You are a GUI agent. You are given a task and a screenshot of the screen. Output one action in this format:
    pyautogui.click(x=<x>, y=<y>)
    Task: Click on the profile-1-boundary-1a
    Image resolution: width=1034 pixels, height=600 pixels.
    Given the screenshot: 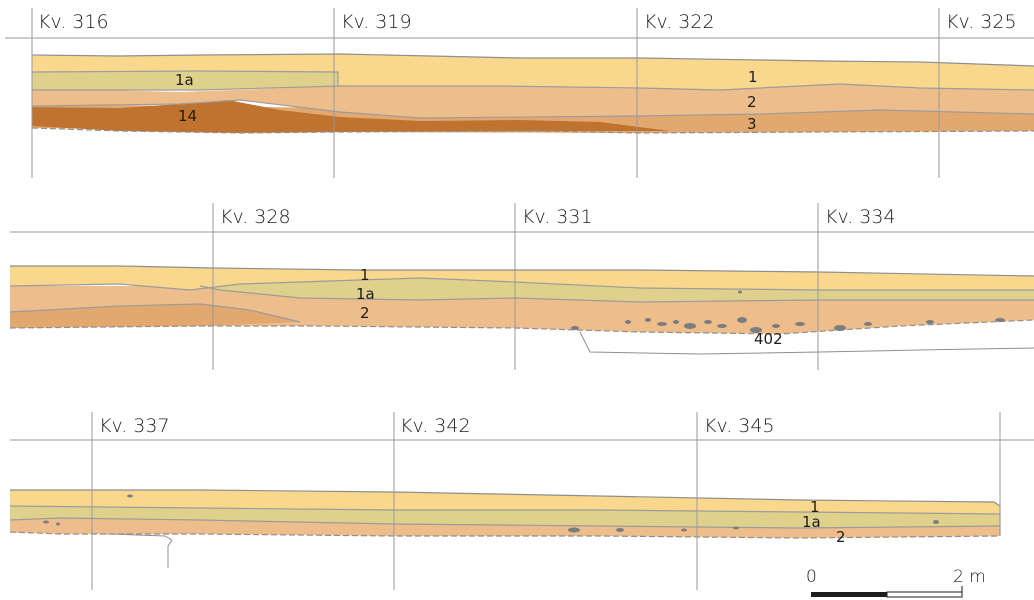 What is the action you would take?
    pyautogui.click(x=185, y=78)
    